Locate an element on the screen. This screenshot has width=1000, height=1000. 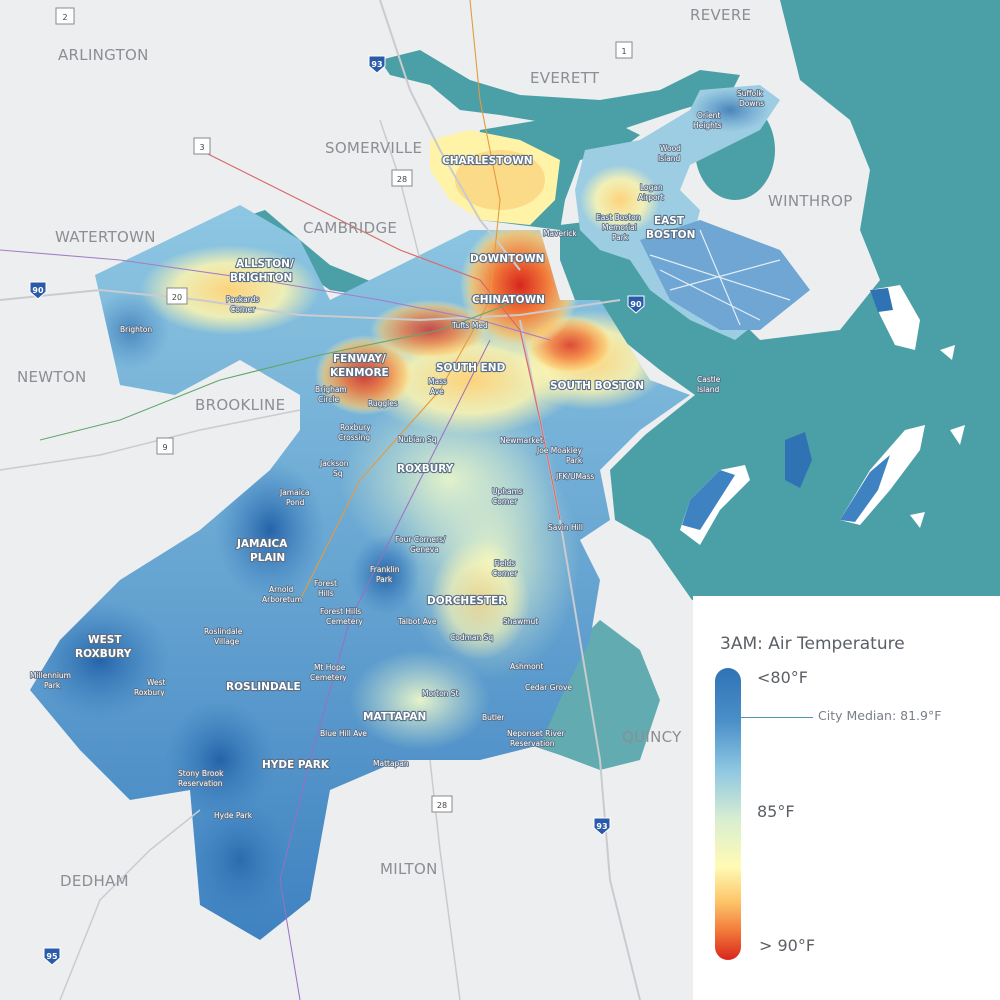
place-arnold-2: Arboretum is located at coordinates (282, 599).